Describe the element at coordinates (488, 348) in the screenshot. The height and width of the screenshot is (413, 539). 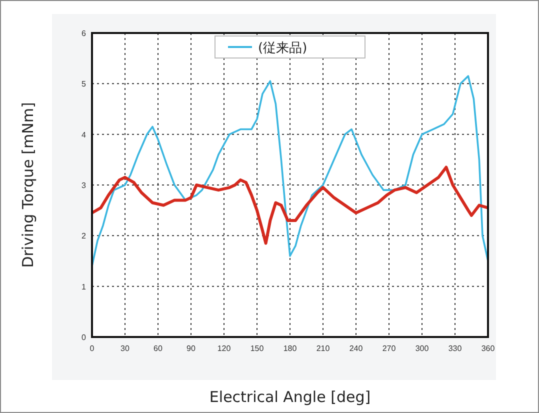
I see `x-tick-label: 360` at that location.